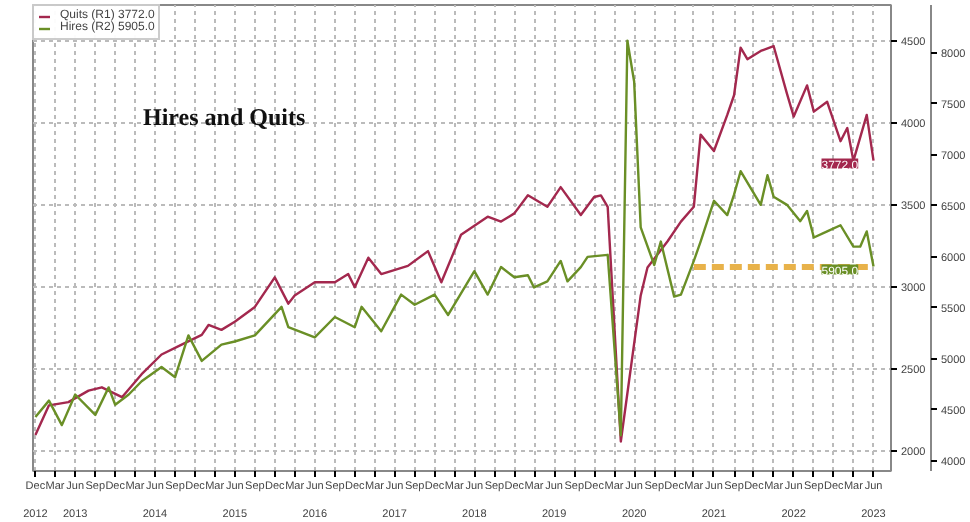  Describe the element at coordinates (224, 117) in the screenshot. I see `text: Hires and Quits` at that location.